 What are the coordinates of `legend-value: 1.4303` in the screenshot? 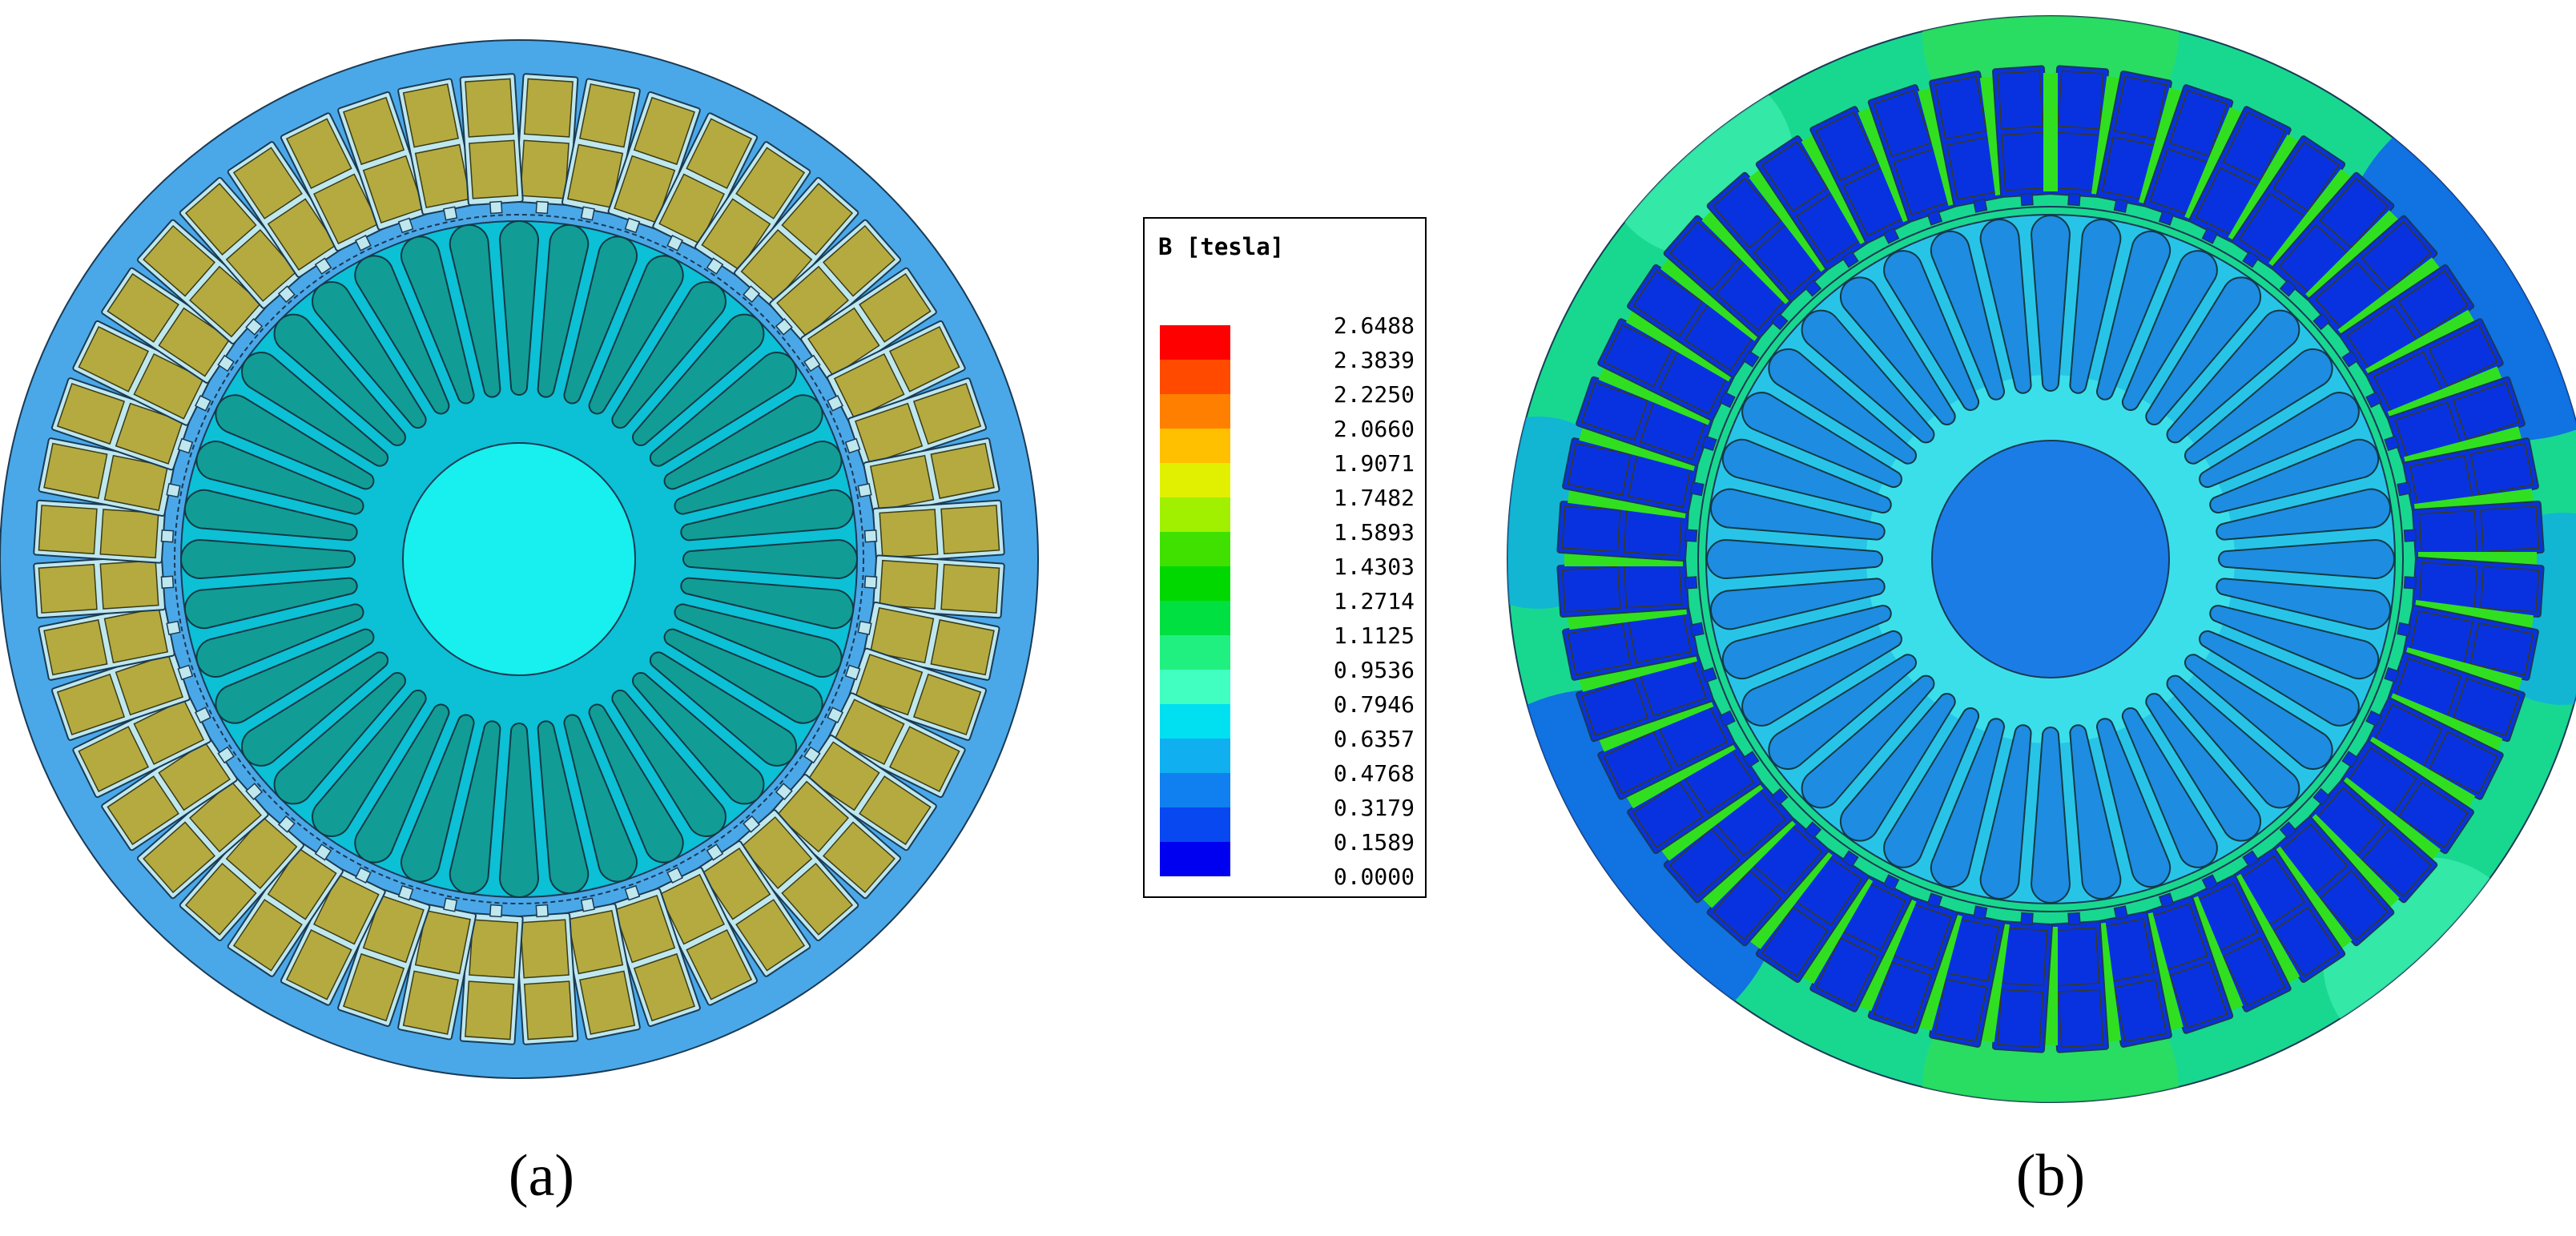 It's located at (1374, 567).